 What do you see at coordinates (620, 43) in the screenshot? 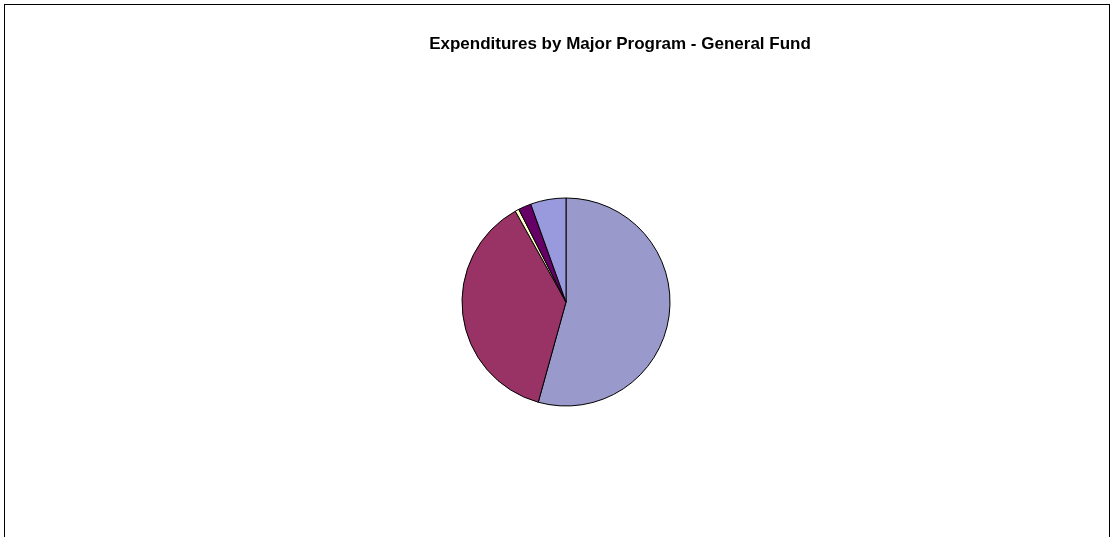
I see `chart-title: Expenditures by Major Program - General Fund` at bounding box center [620, 43].